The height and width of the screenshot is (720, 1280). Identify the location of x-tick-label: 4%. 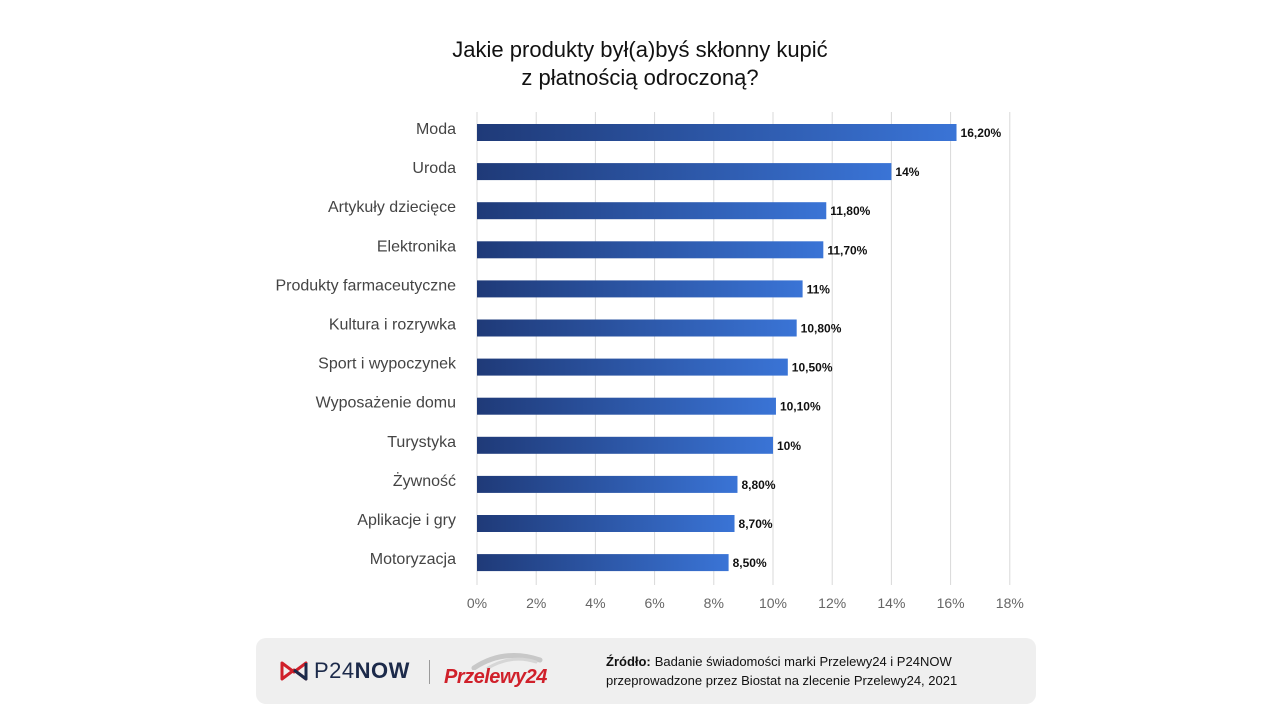
(595, 603).